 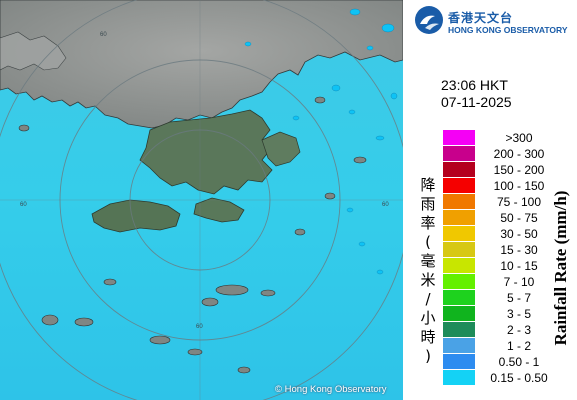 What do you see at coordinates (428, 318) in the screenshot?
I see `legend-title-chinese-char: 小` at bounding box center [428, 318].